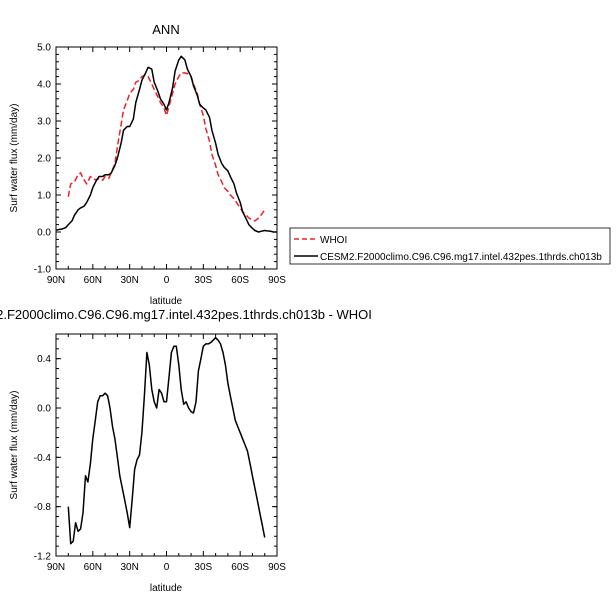 The image size is (616, 616). Describe the element at coordinates (277, 567) in the screenshot. I see `bottom-x-tick-label: 90S` at that location.